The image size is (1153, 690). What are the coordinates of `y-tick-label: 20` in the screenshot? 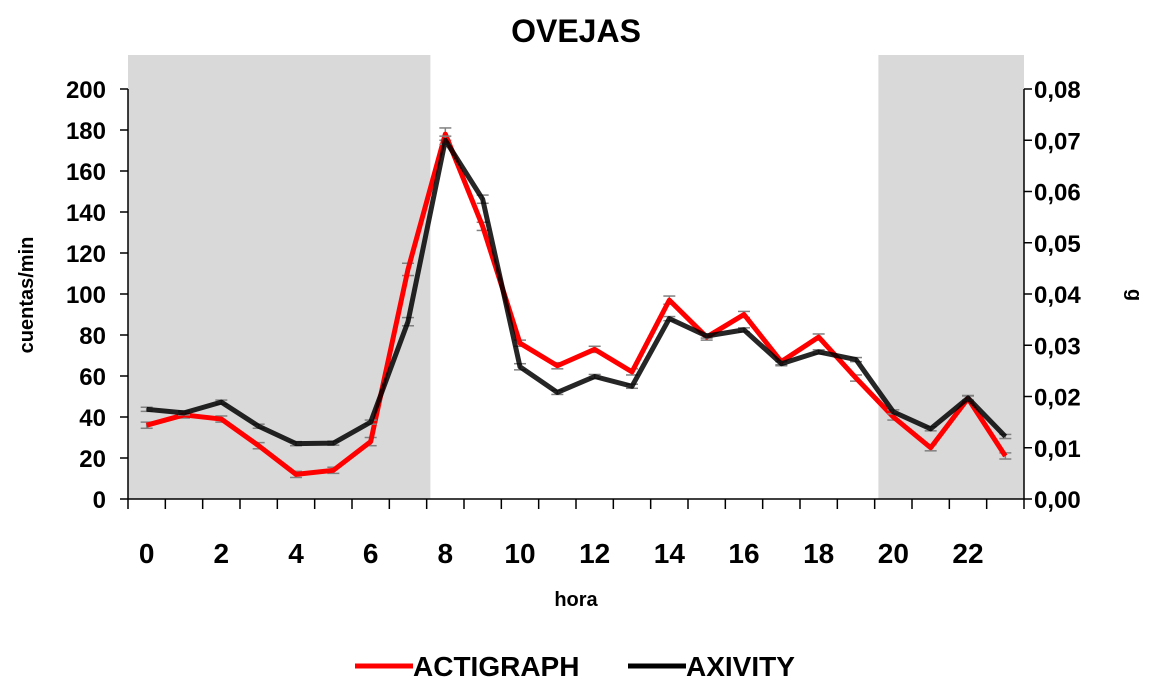 It's located at (92, 459).